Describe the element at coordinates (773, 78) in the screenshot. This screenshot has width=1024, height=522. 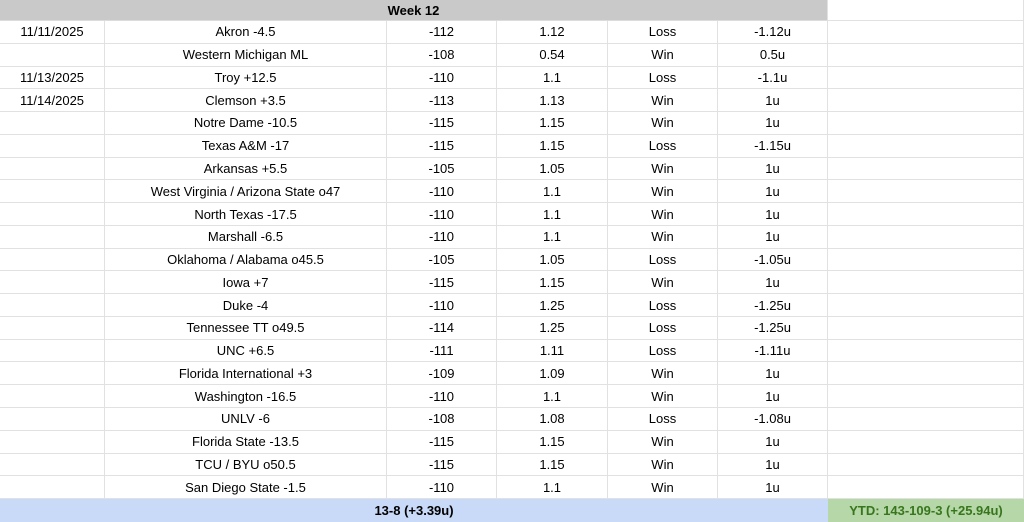
I see `units-cell: -1.1u` at that location.